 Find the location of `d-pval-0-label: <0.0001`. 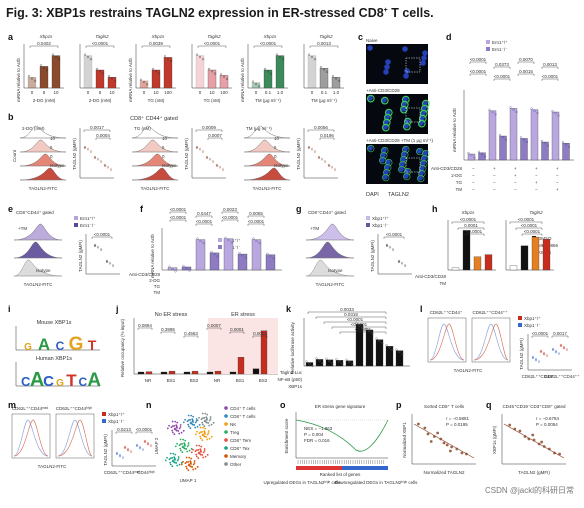

d-pval-0-label: <0.0001 is located at coordinates (478, 59).